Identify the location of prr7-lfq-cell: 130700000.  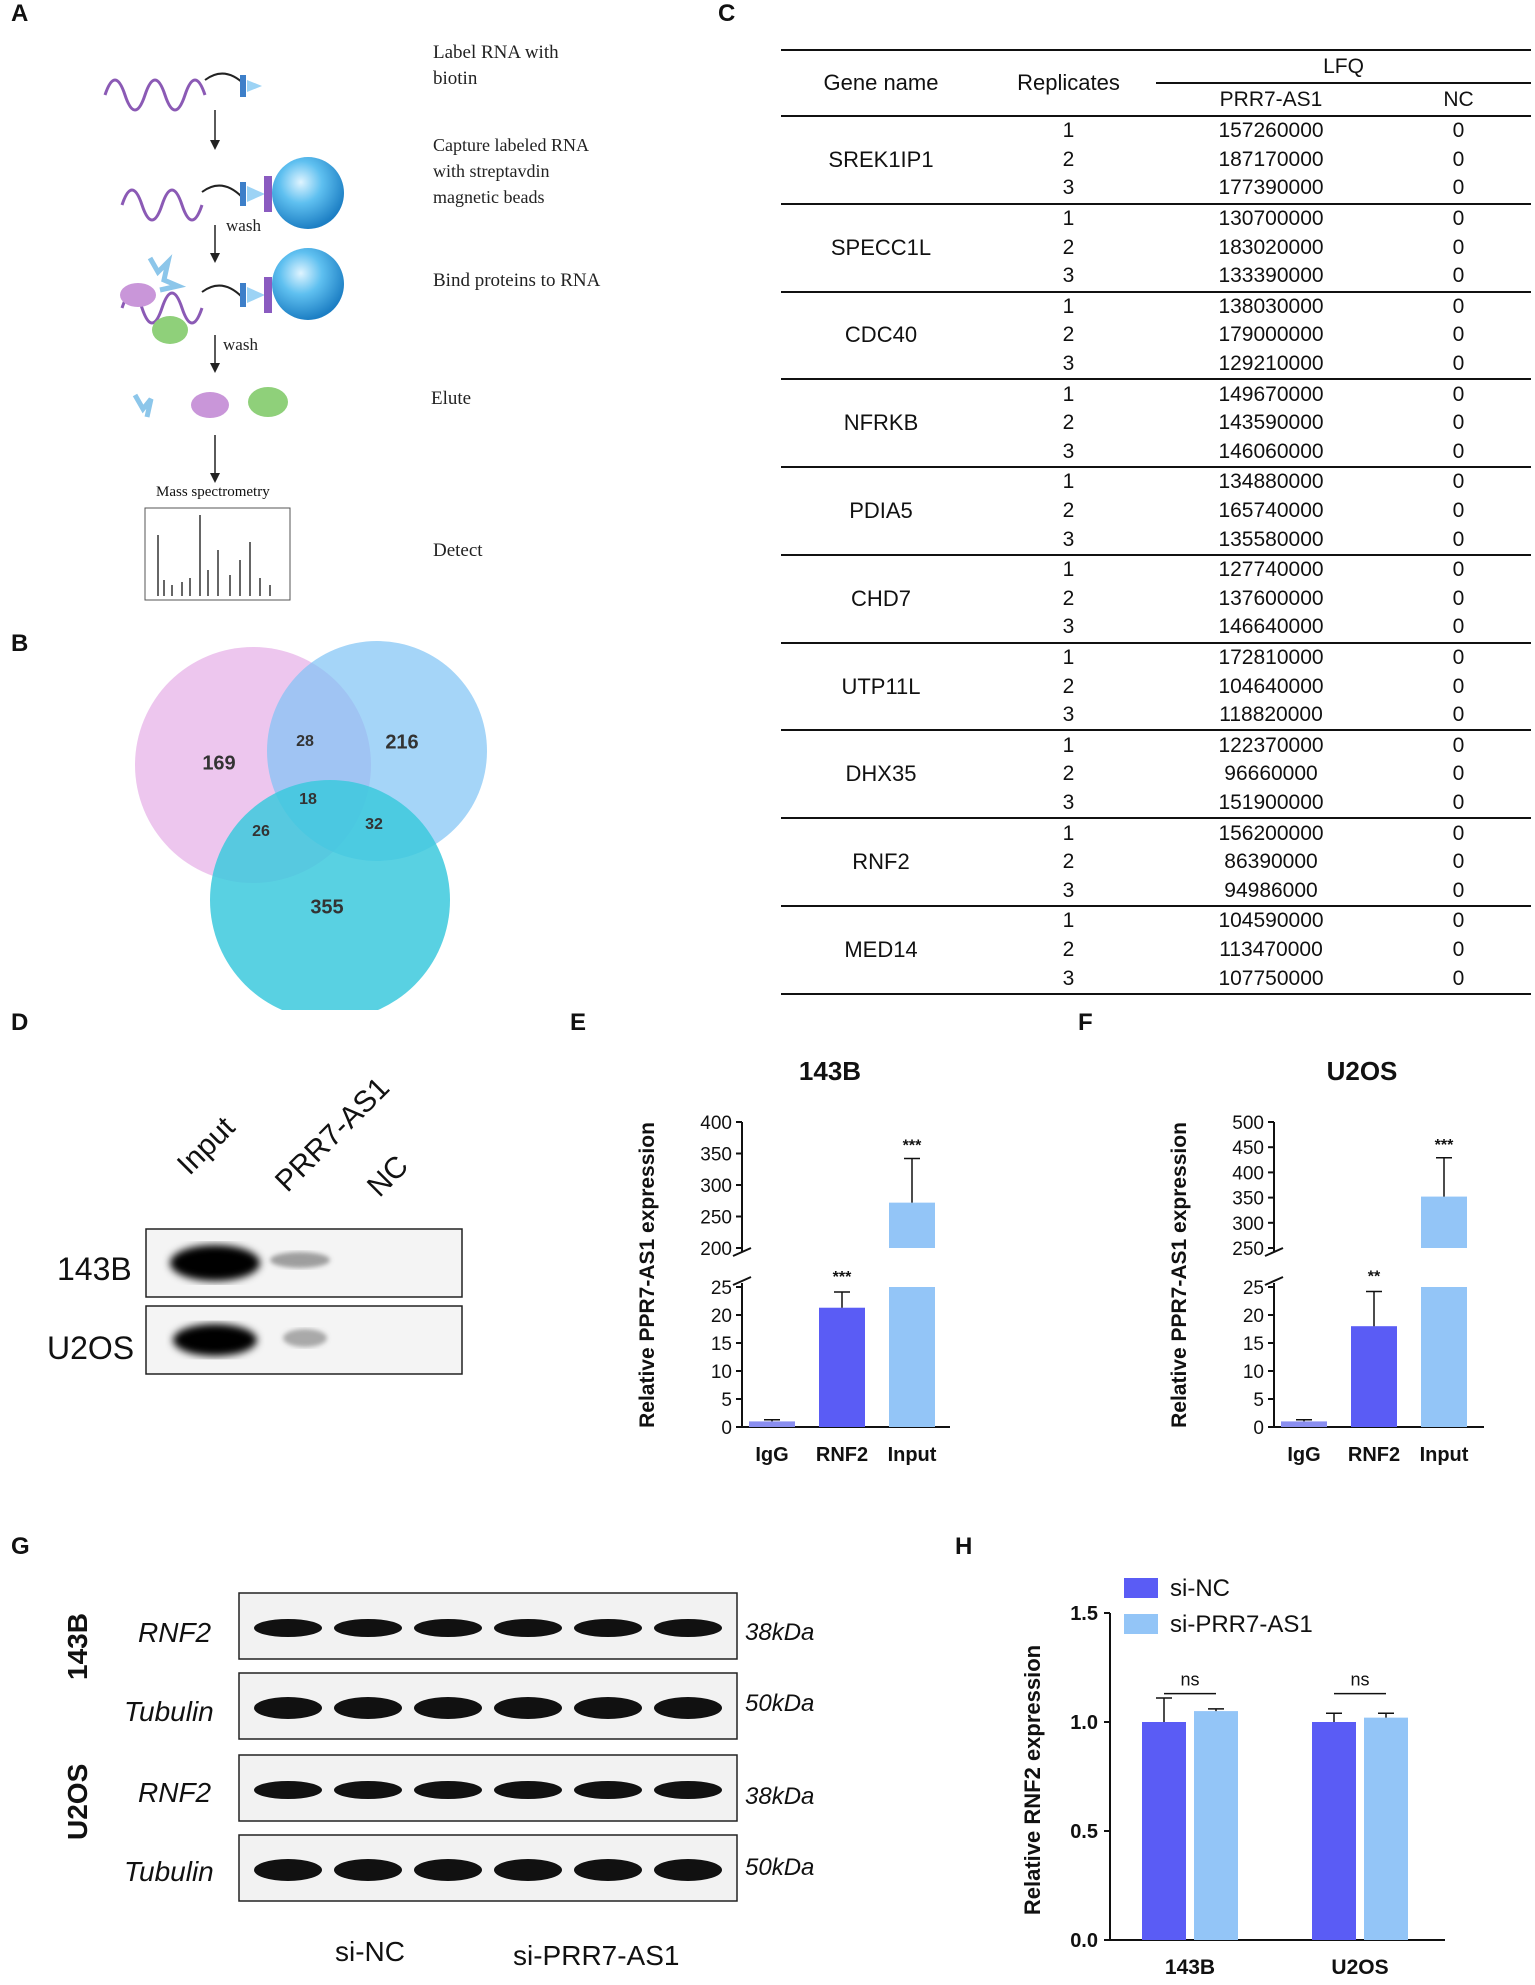
(1271, 219).